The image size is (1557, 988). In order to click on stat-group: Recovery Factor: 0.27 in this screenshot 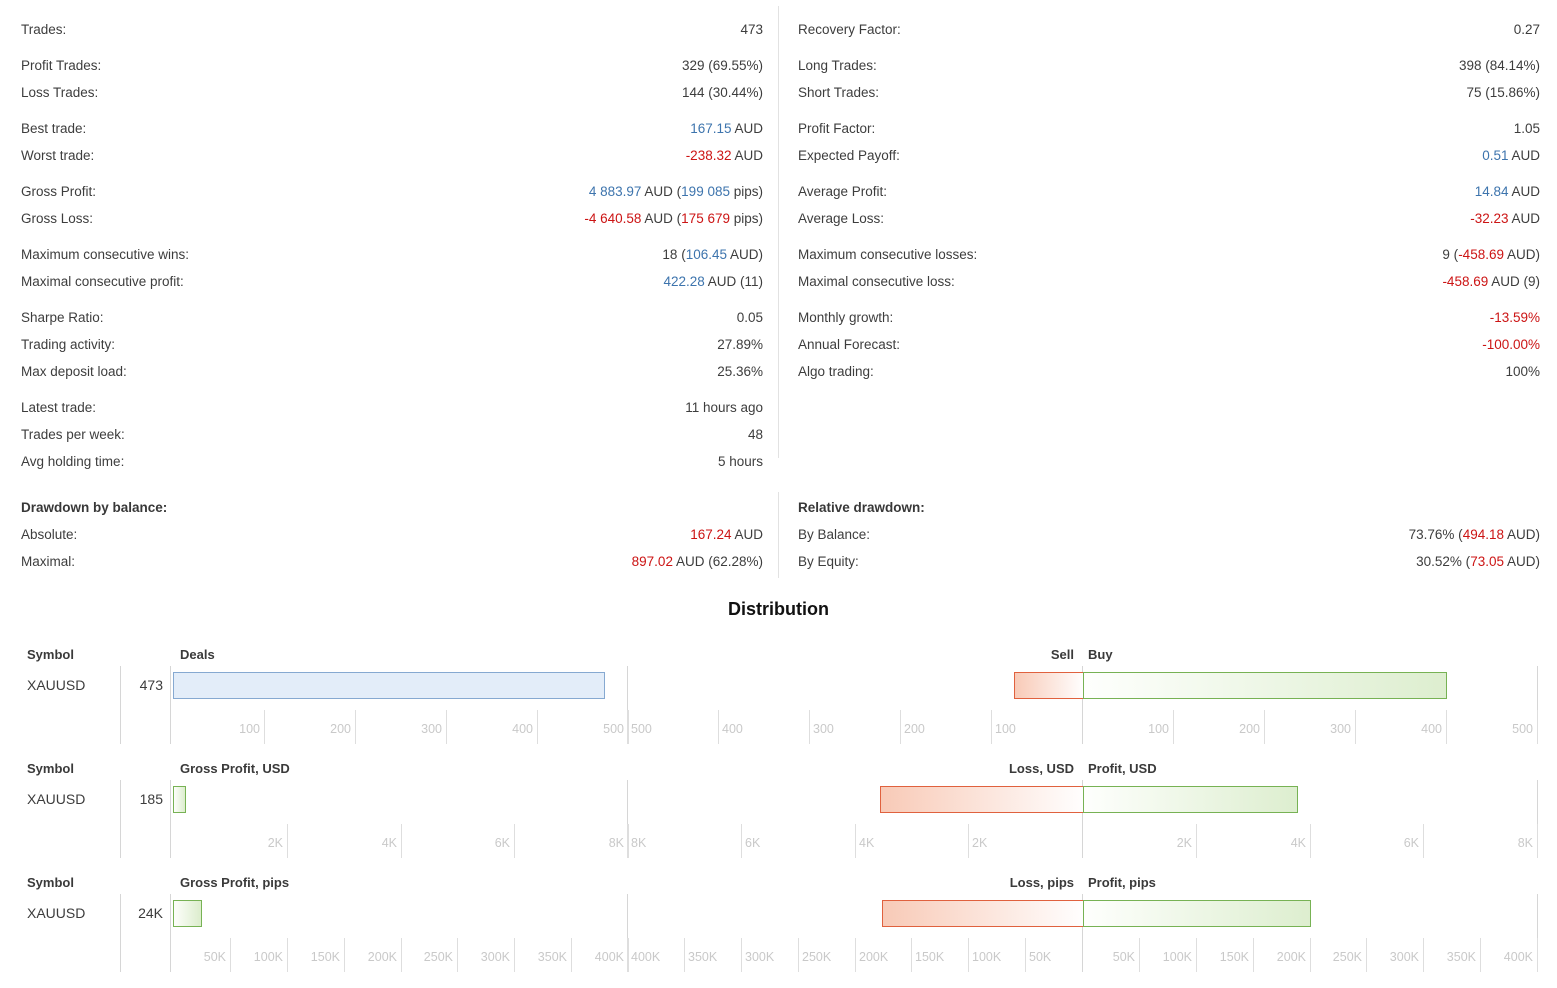, I will do `click(1169, 29)`.